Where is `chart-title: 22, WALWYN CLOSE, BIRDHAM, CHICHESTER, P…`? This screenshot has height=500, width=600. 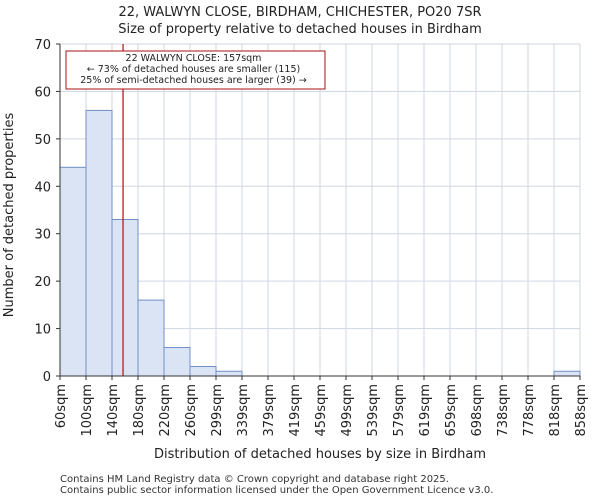
chart-title: 22, WALWYN CLOSE, BIRDHAM, CHICHESTER, P… is located at coordinates (300, 21).